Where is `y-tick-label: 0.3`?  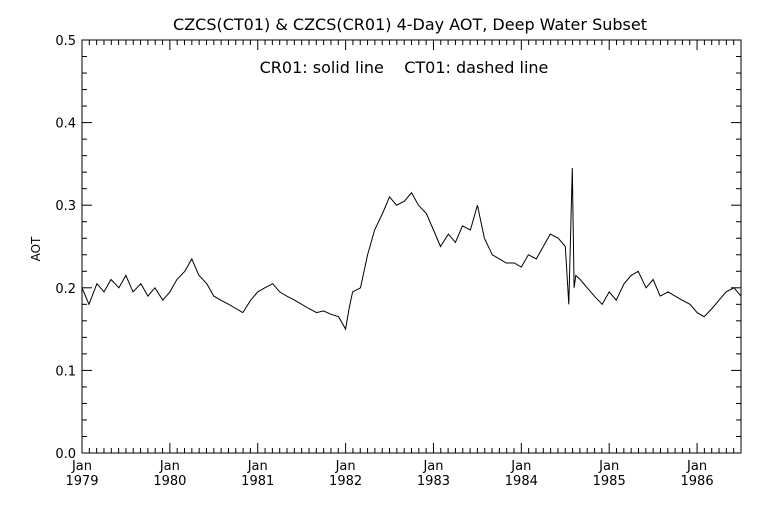 y-tick-label: 0.3 is located at coordinates (65, 206).